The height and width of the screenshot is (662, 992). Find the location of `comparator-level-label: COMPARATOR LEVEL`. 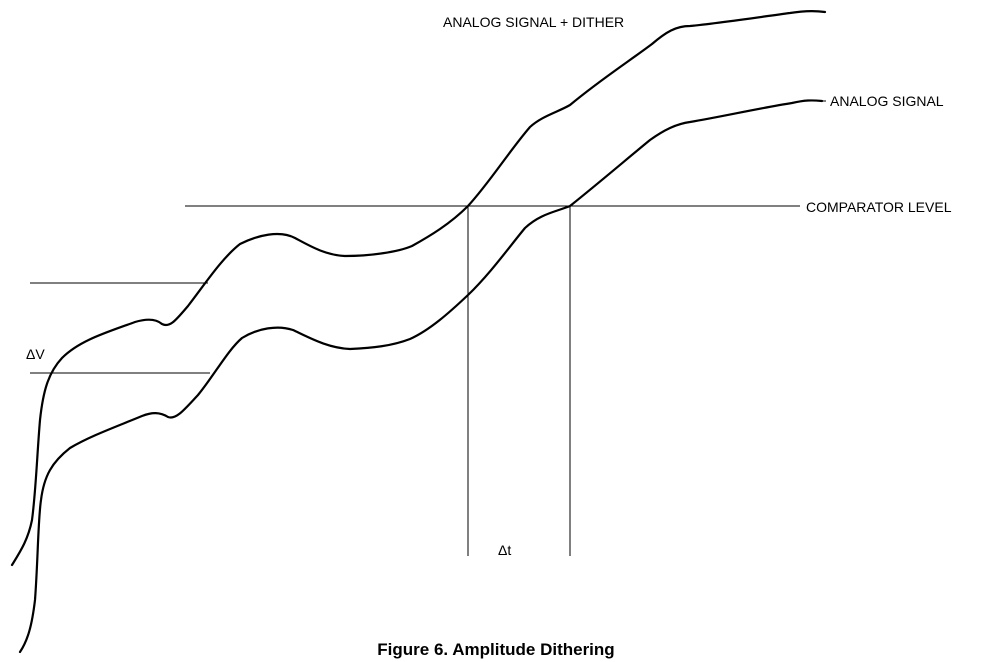

comparator-level-label: COMPARATOR LEVEL is located at coordinates (879, 207).